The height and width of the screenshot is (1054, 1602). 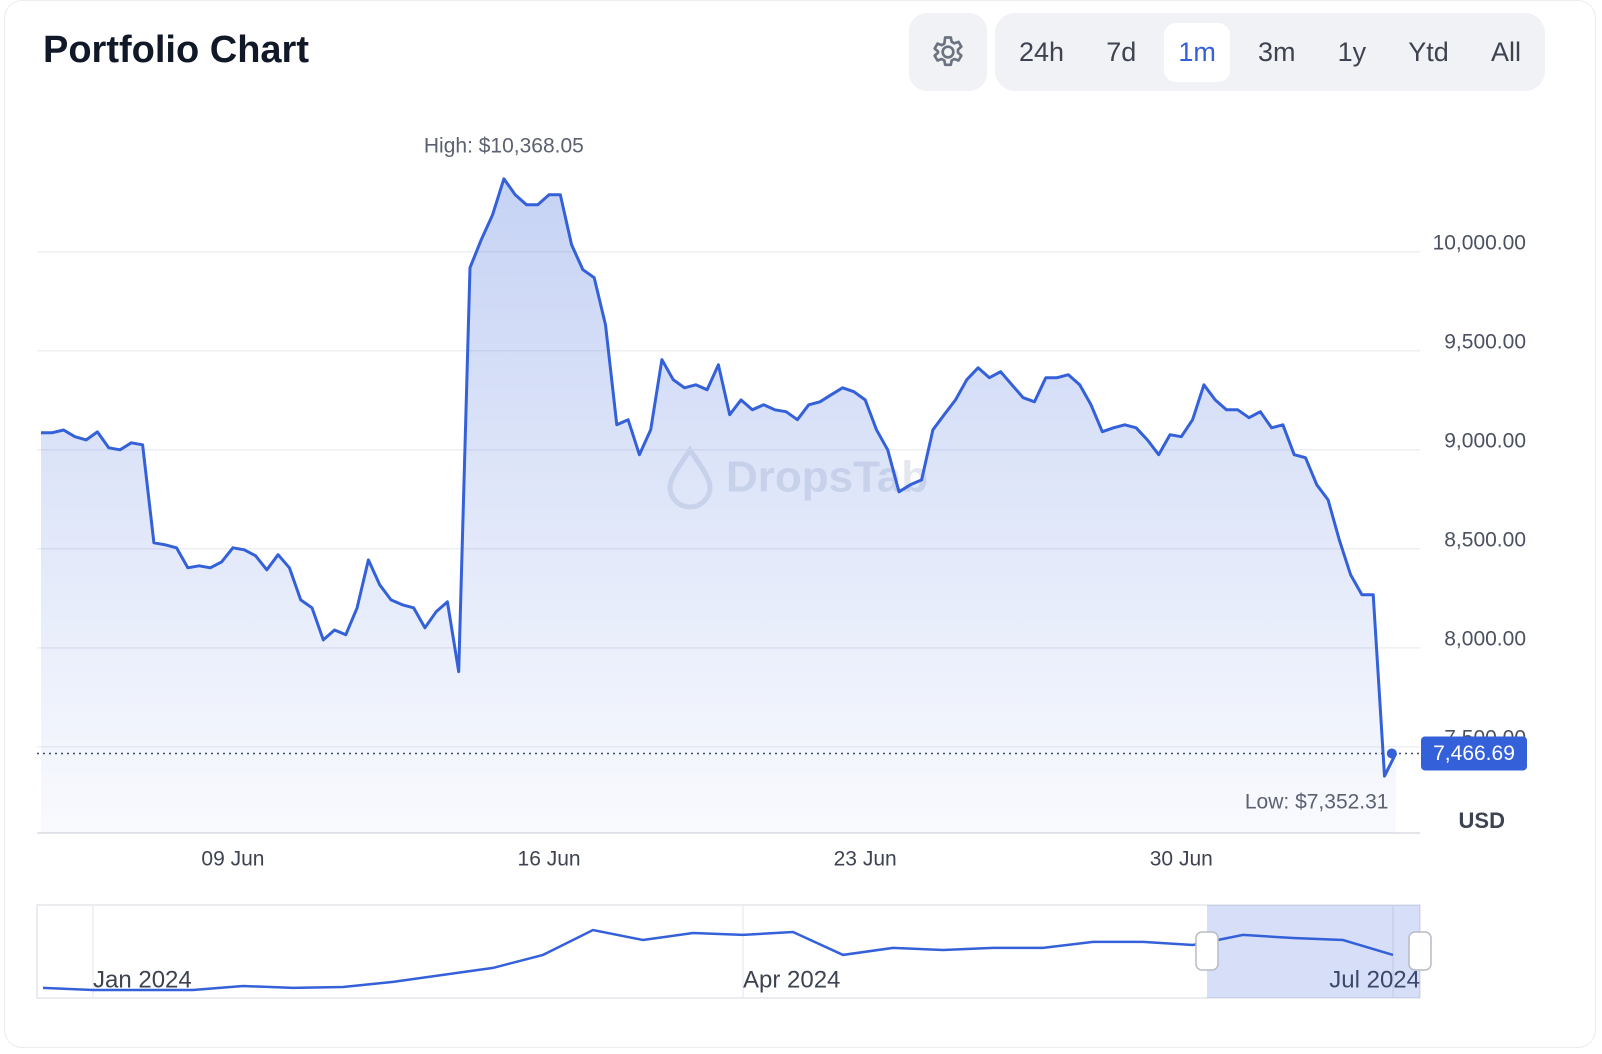 What do you see at coordinates (791, 979) in the screenshot?
I see `navigator-label: Apr 2024` at bounding box center [791, 979].